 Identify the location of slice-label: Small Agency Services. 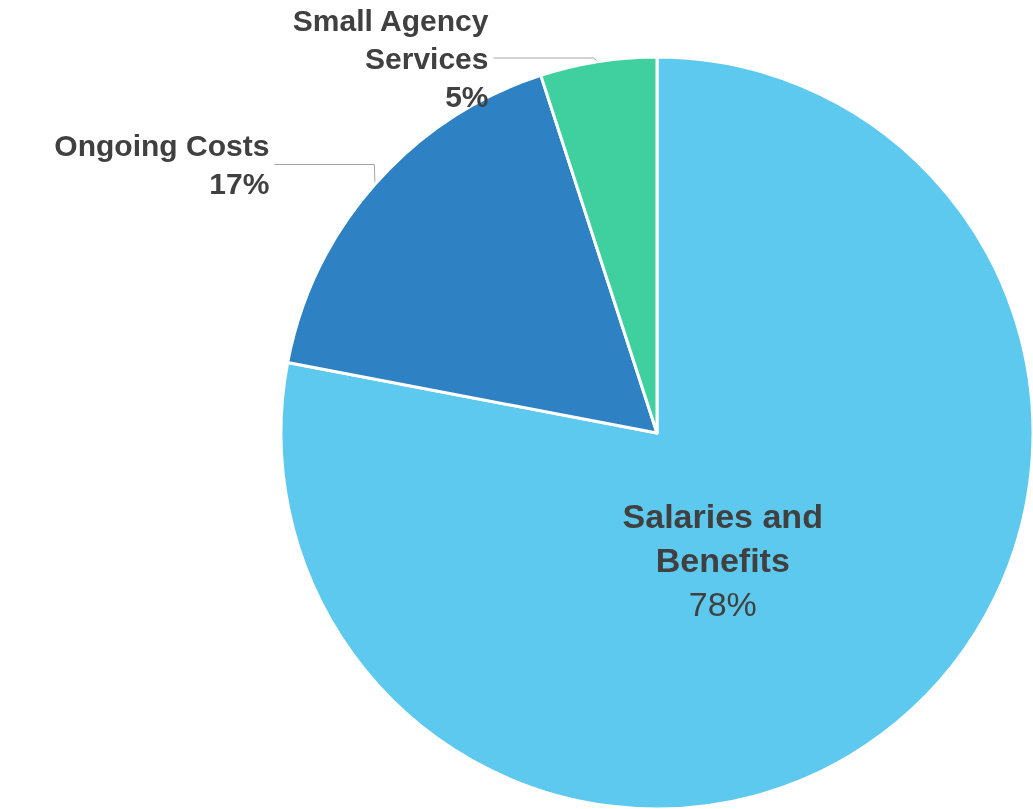
(390, 39).